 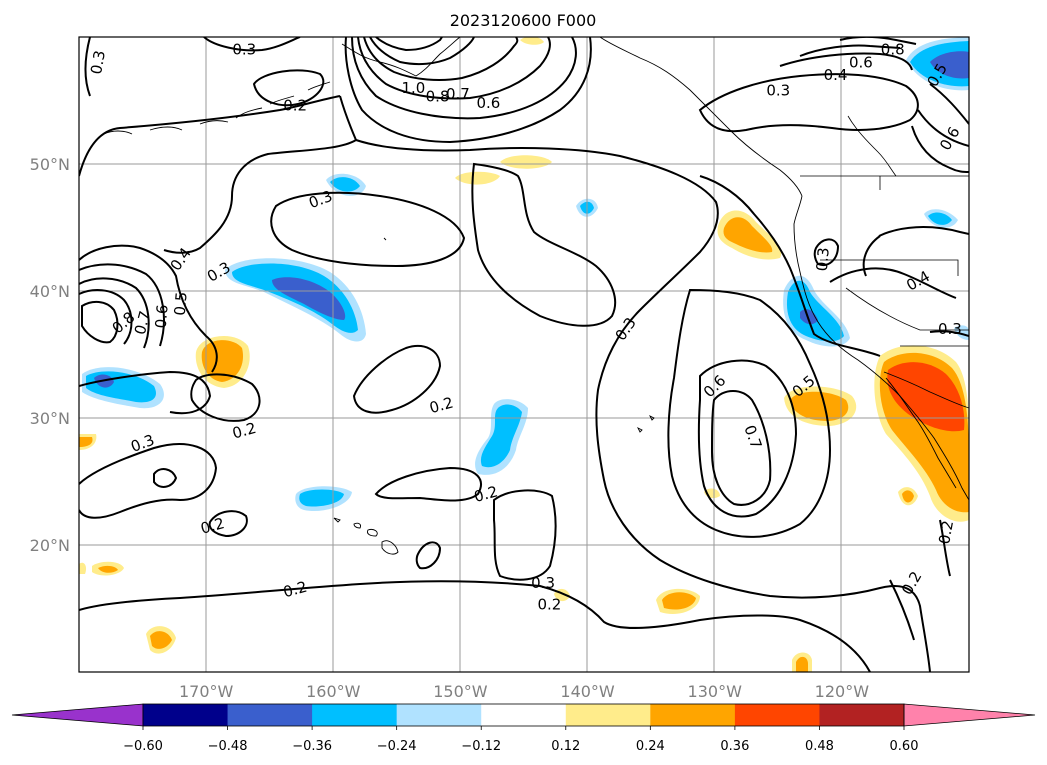 I want to click on coastline-alaska-gulf, so click(x=701, y=117).